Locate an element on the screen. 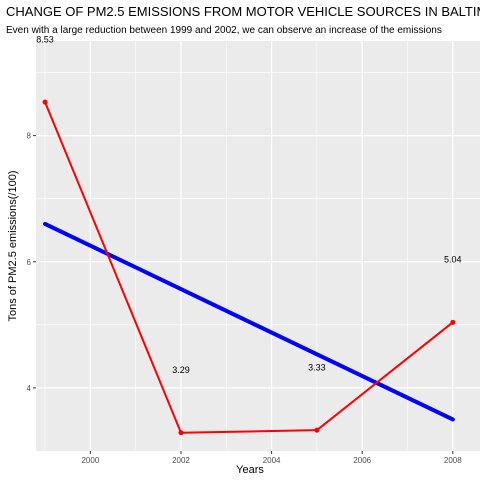  x-tick-label: 2002 is located at coordinates (181, 460).